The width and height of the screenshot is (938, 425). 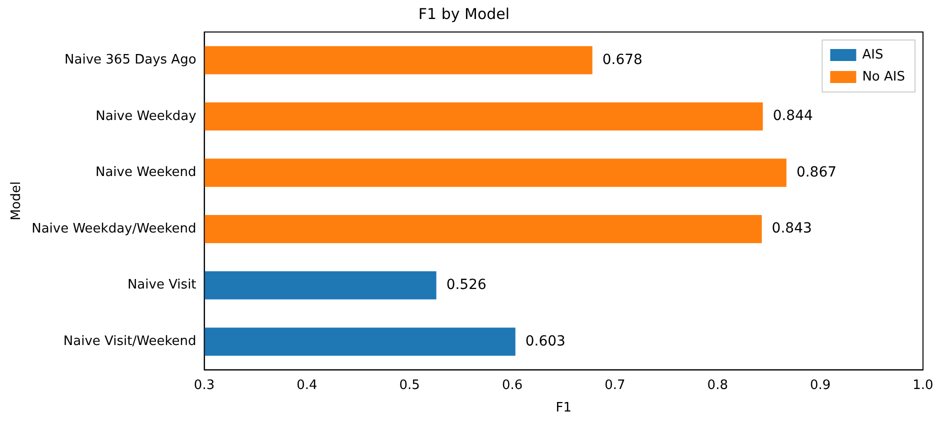 What do you see at coordinates (564, 408) in the screenshot?
I see `x-axis-title: F1` at bounding box center [564, 408].